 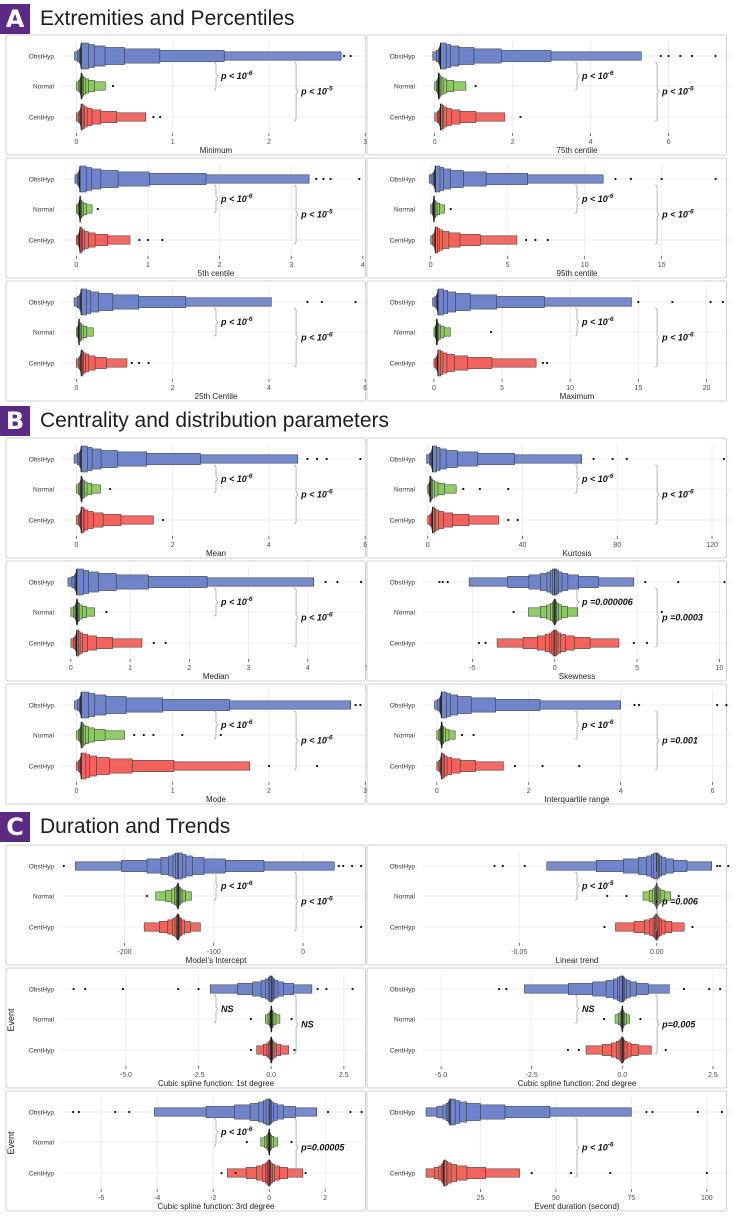 I want to click on x-axis-title: Cubic spline function: 3rd degree, so click(x=217, y=1206).